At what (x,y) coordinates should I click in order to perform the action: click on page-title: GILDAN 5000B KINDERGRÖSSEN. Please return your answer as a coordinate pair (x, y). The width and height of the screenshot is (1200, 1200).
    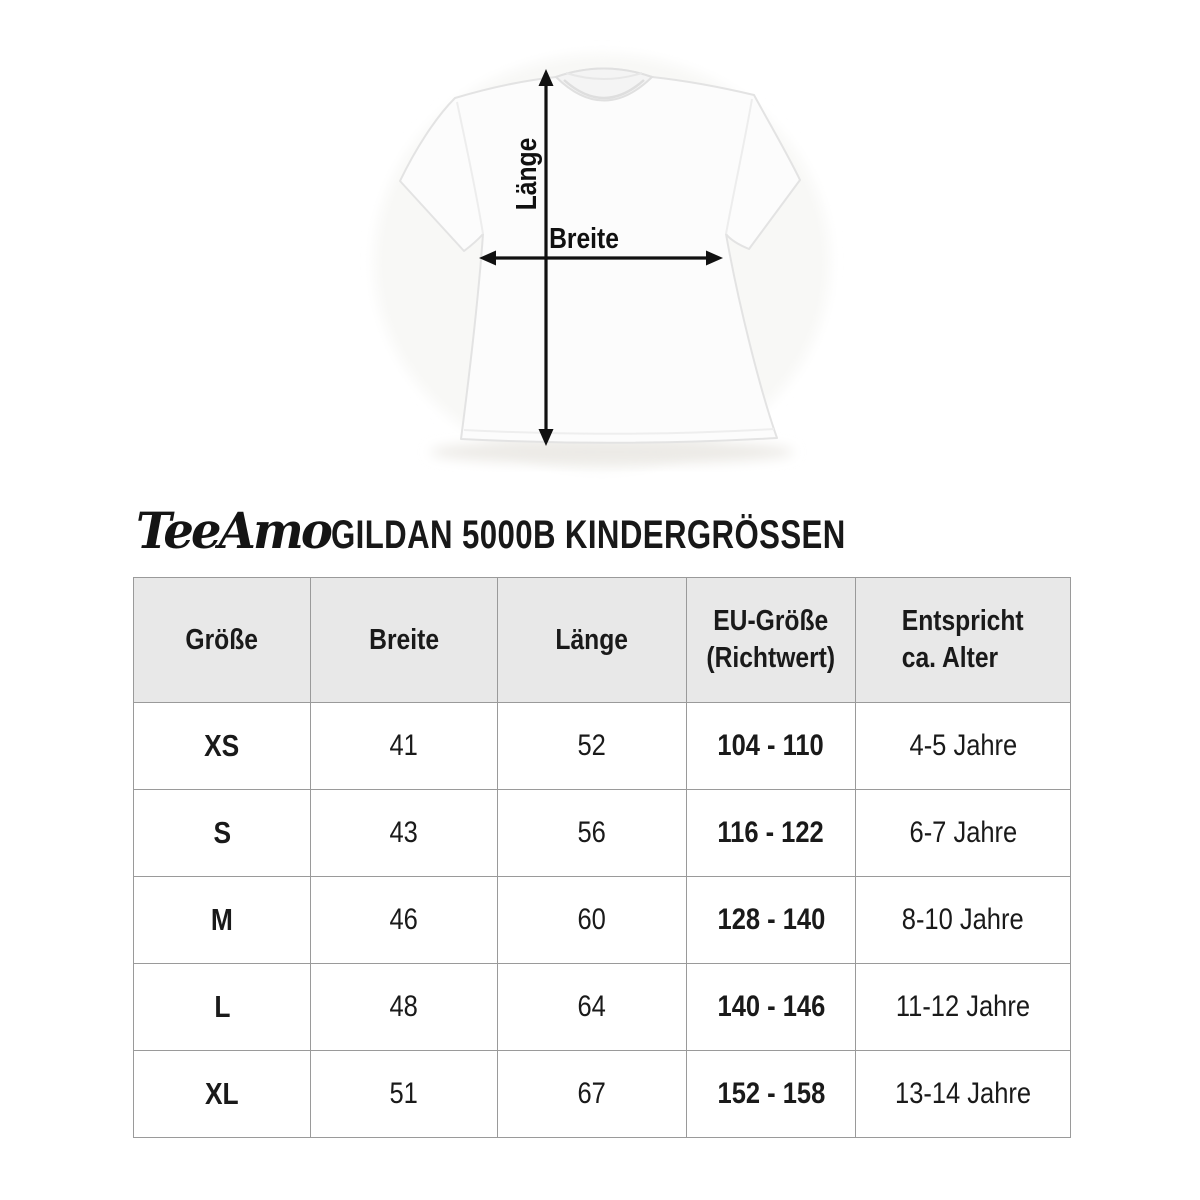
    Looking at the image, I should click on (588, 535).